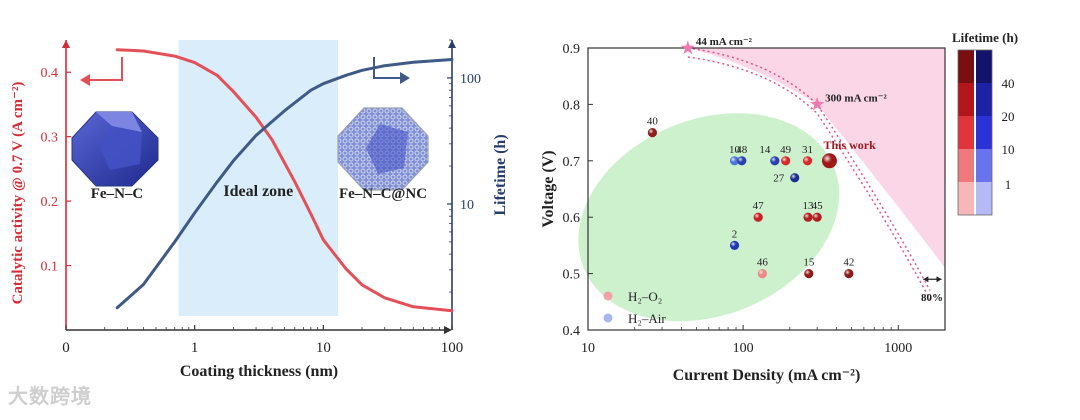 The width and height of the screenshot is (1080, 420). I want to click on this-work-highlight, so click(829, 161).